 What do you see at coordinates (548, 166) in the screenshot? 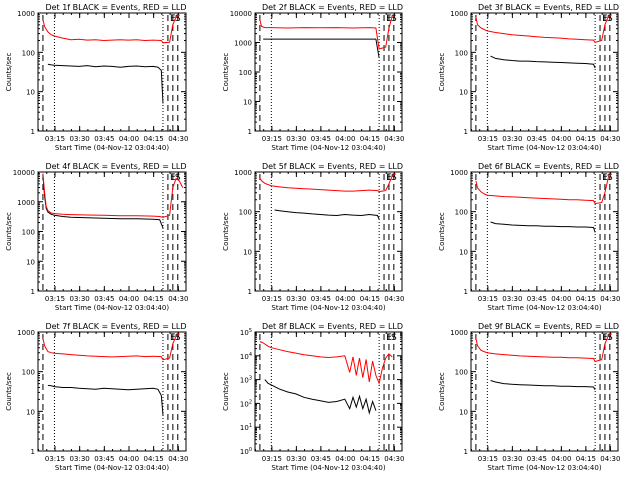
I see `chart-title: Det 6f BLACK = Events, RED = LLD` at bounding box center [548, 166].